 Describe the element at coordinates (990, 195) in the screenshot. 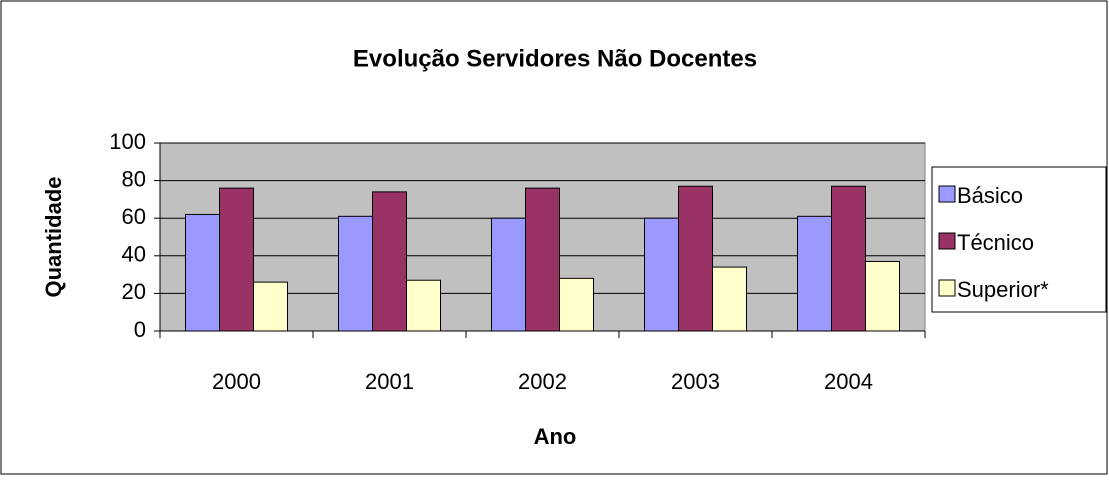

I see `legend-label: Básico` at that location.